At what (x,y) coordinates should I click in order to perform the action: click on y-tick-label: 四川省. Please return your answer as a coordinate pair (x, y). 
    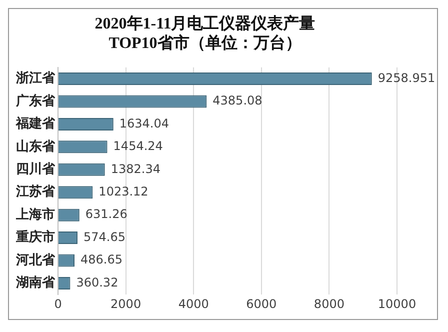
    Looking at the image, I should click on (36, 170).